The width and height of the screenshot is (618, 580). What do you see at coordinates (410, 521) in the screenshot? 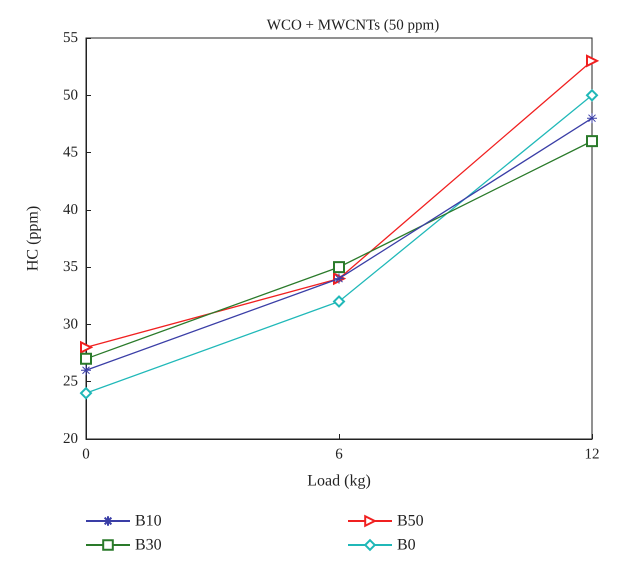
I see `legend-label: B50` at bounding box center [410, 521].